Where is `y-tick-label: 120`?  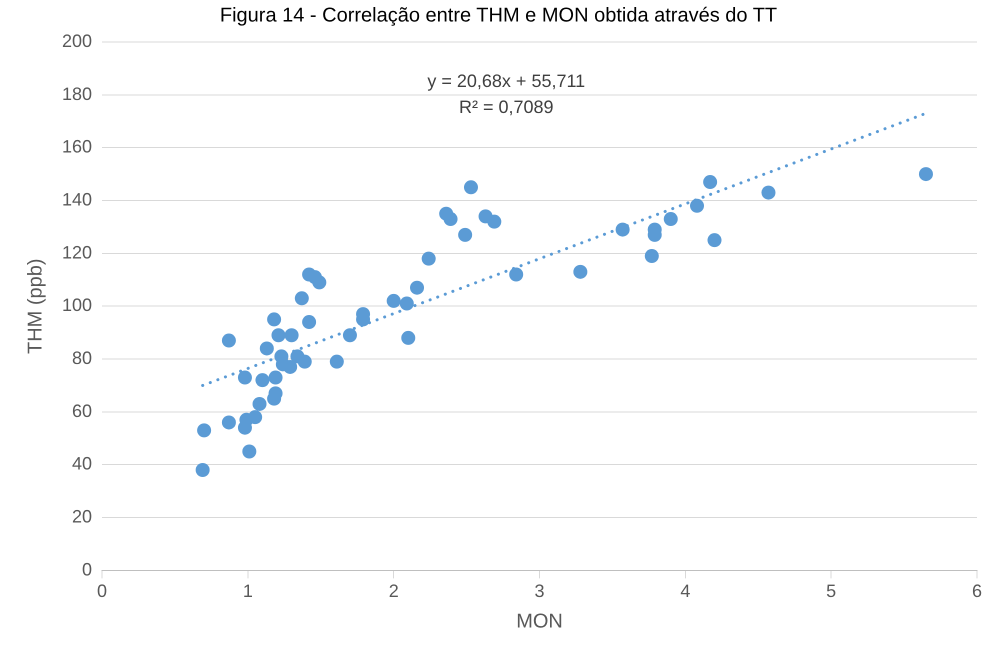
y-tick-label: 120 is located at coordinates (77, 252).